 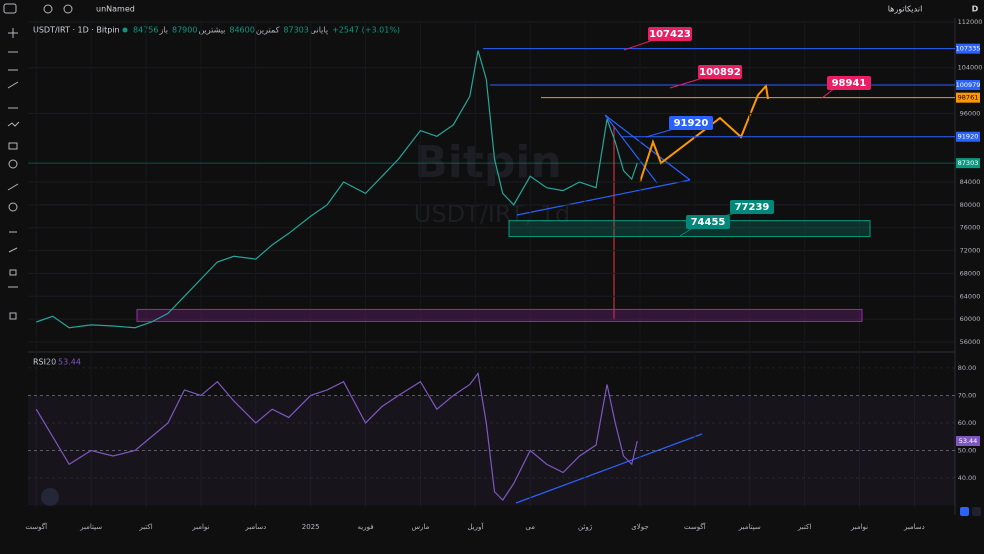 I want to click on price-badge-label: 98761, so click(x=968, y=98).